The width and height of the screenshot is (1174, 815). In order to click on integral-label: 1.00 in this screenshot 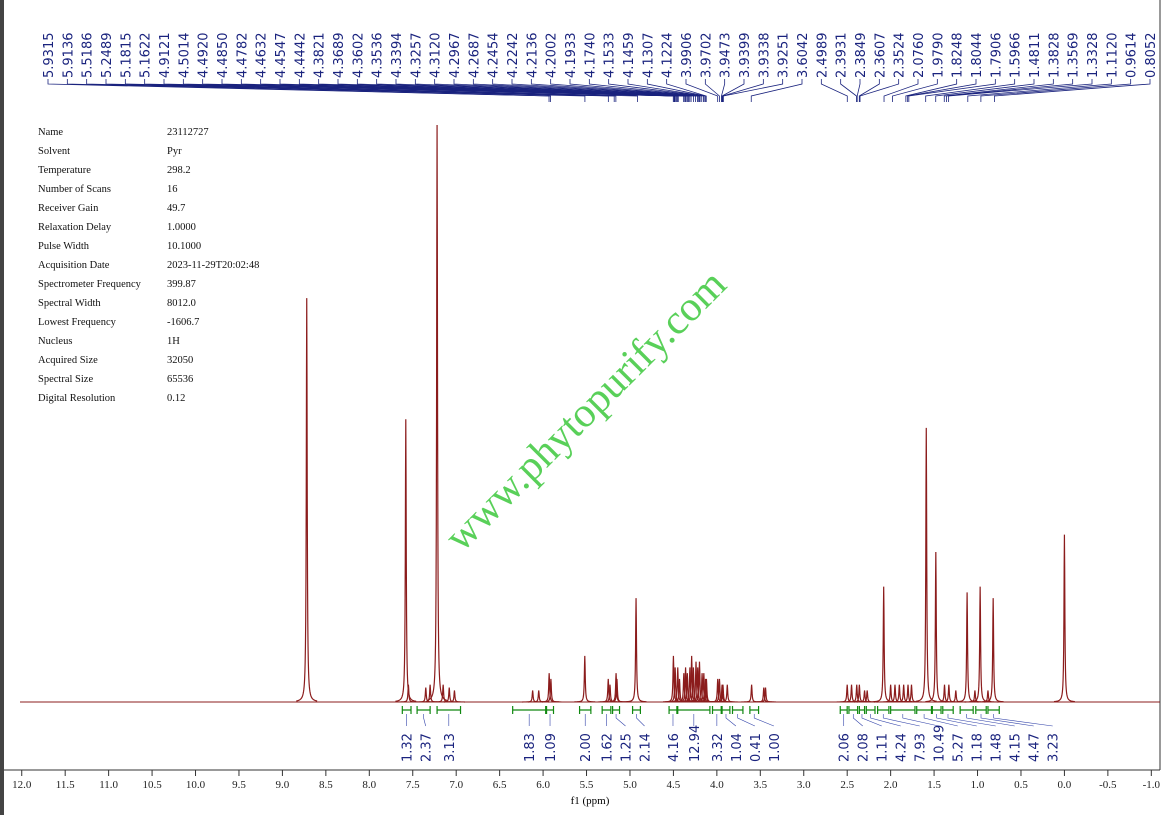, I will do `click(775, 747)`.